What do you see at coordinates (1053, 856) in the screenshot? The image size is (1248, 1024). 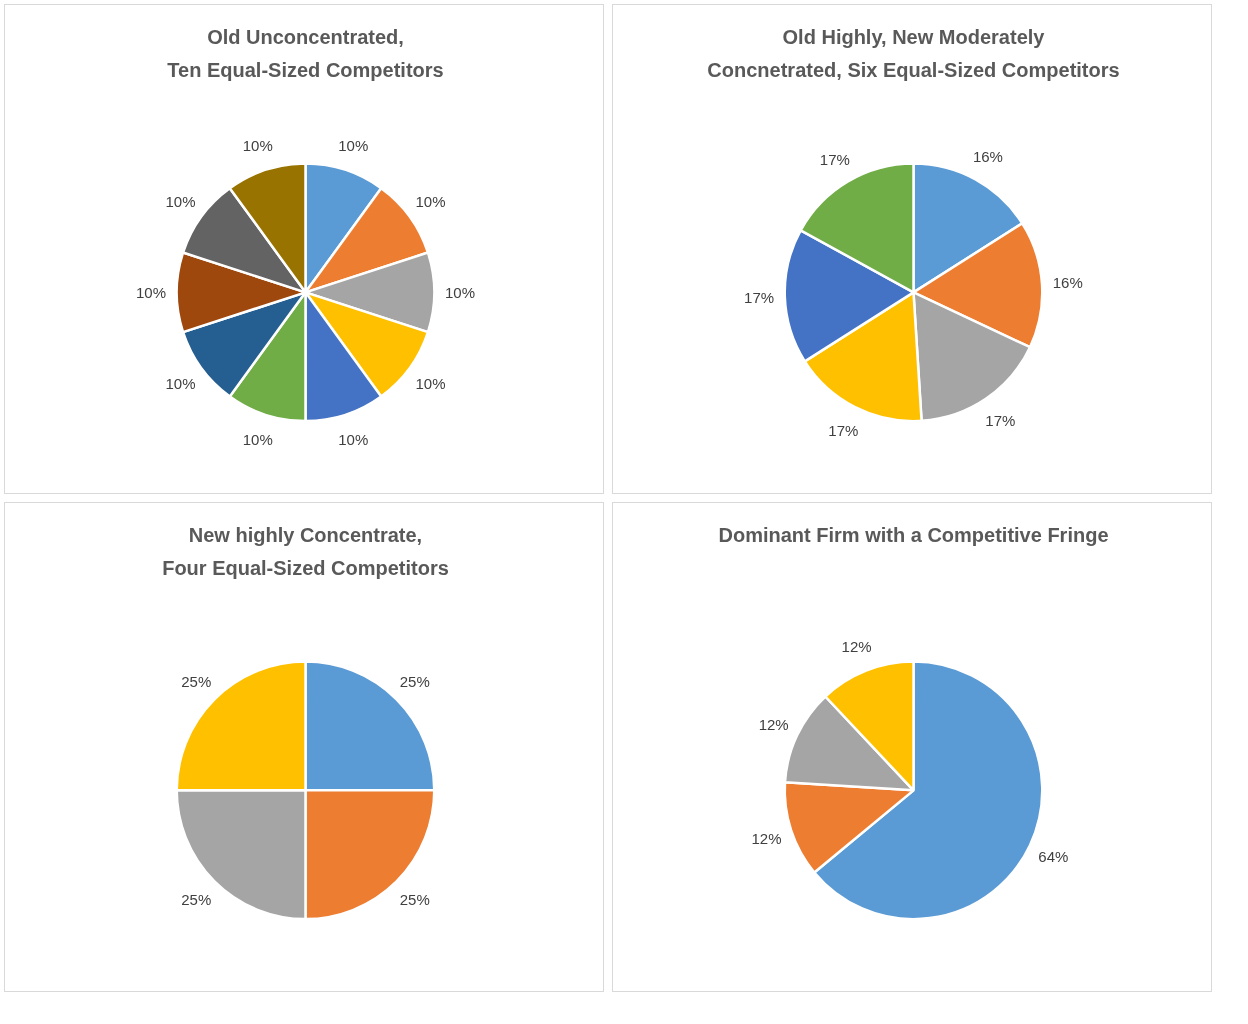 I see `data-label: 64%` at bounding box center [1053, 856].